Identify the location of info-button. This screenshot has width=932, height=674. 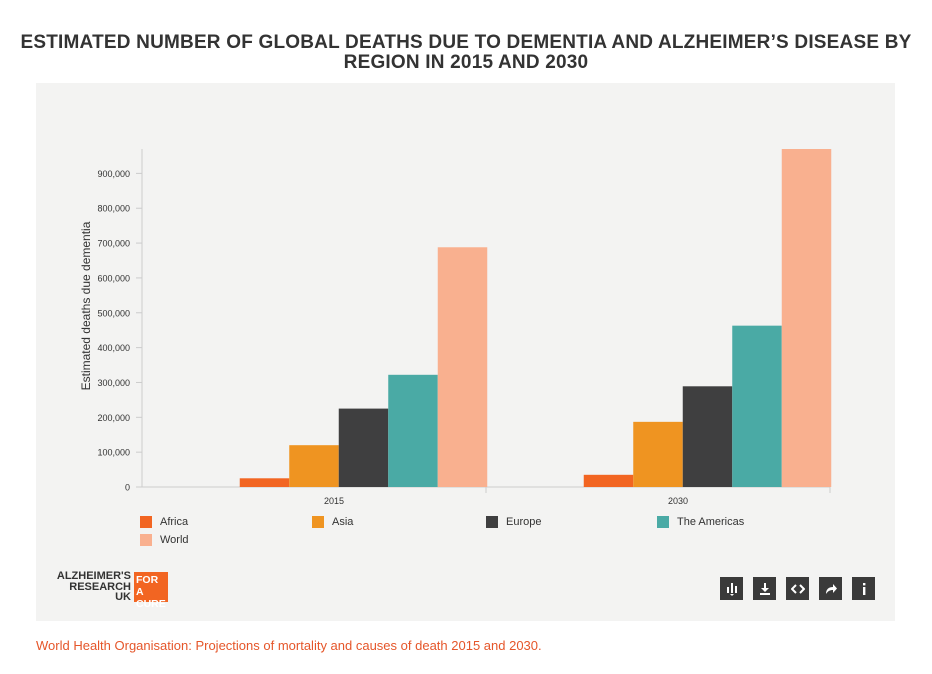
(863, 588).